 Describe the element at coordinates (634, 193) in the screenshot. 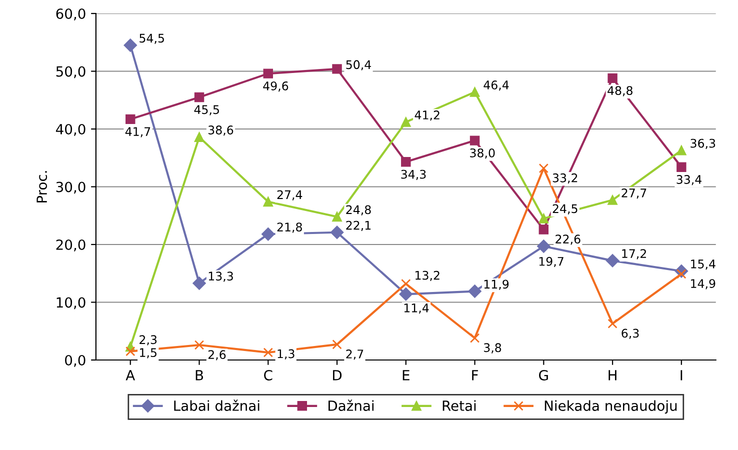

I see `data-label: 27,7` at that location.